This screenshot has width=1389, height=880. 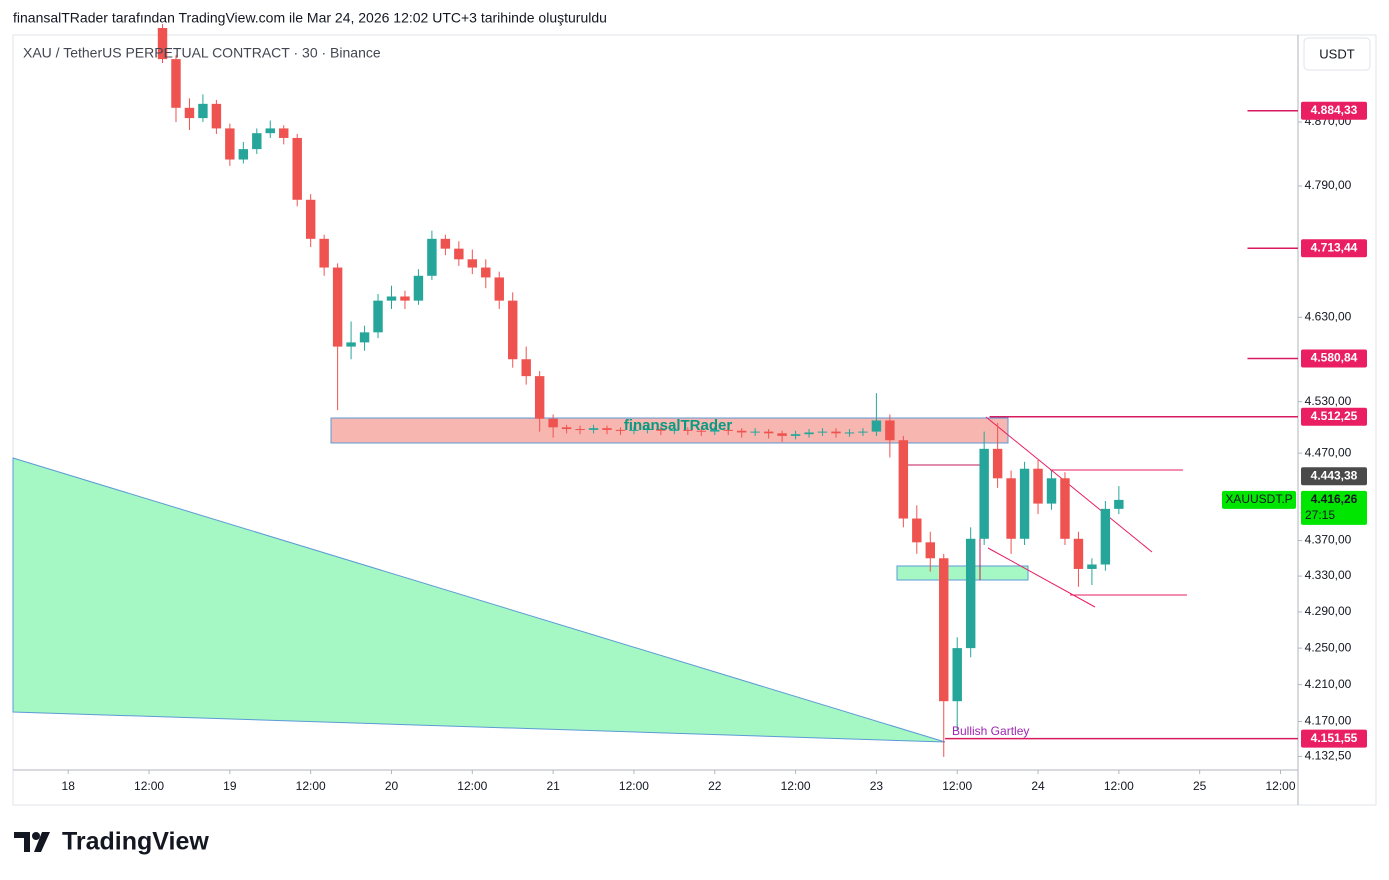 What do you see at coordinates (1328, 540) in the screenshot?
I see `y-tick-label: 4.370,00` at bounding box center [1328, 540].